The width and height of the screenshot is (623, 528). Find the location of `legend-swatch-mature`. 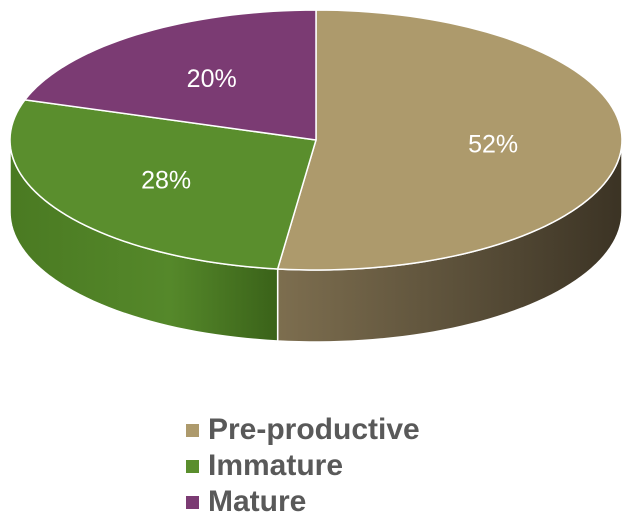

legend-swatch-mature is located at coordinates (192, 502).